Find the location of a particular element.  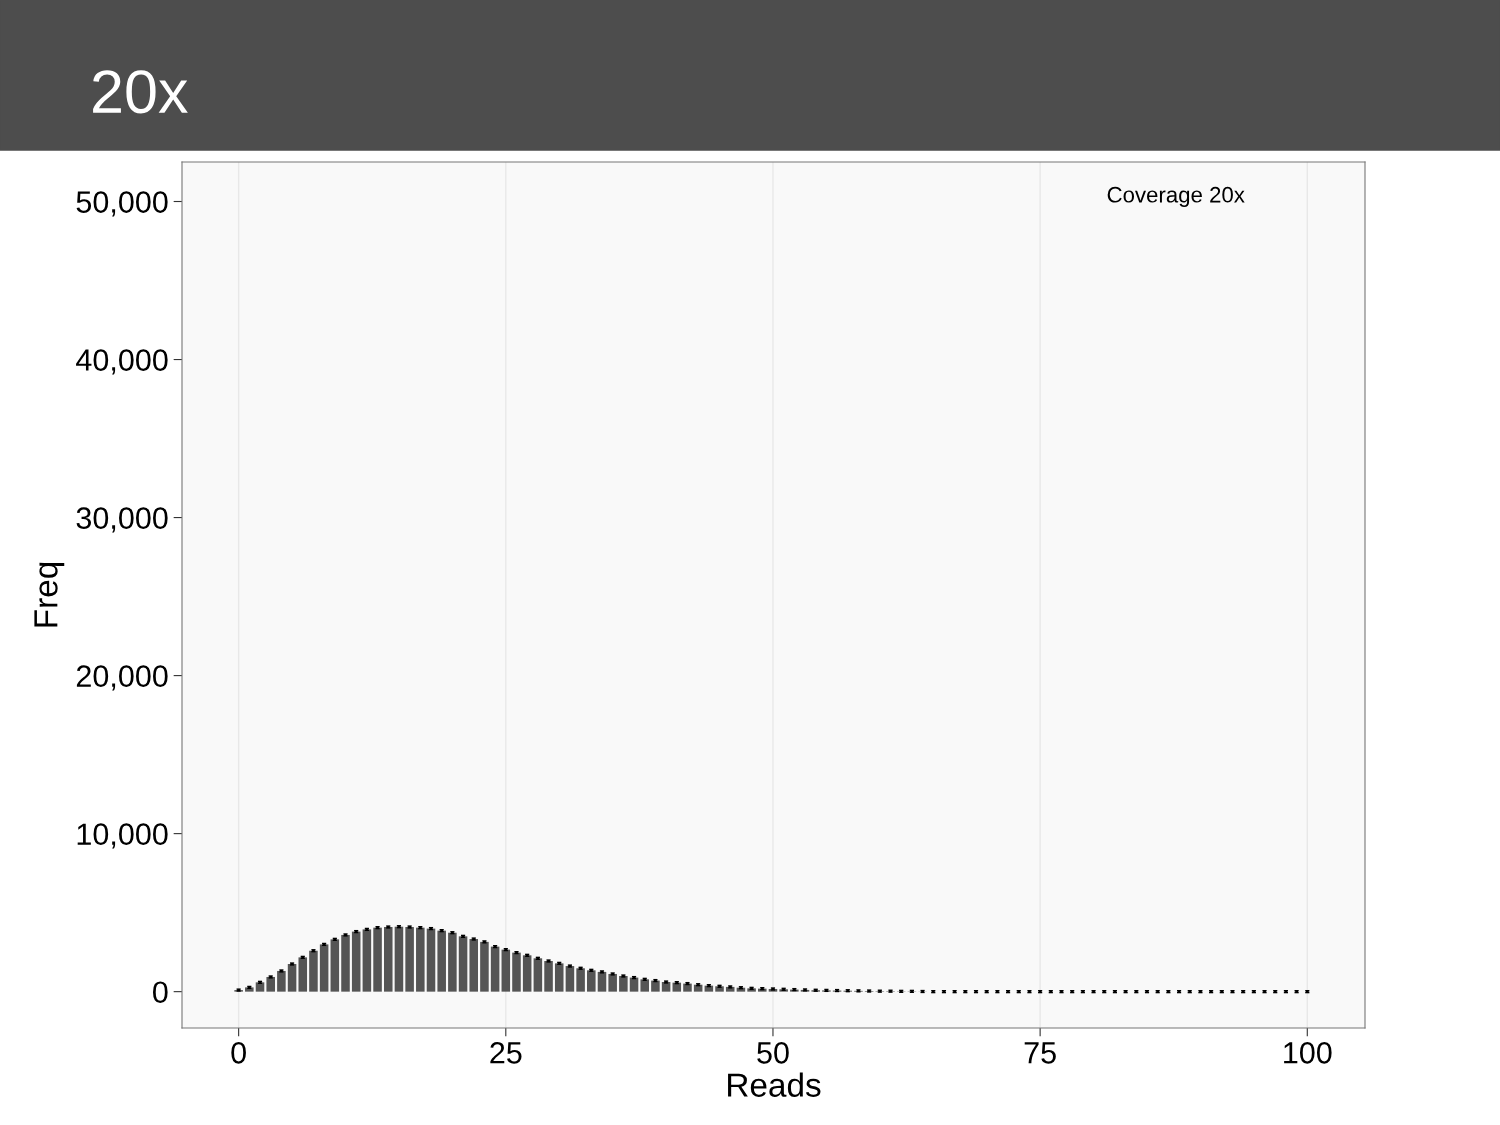

x-tick-label: 75 is located at coordinates (1040, 1053).